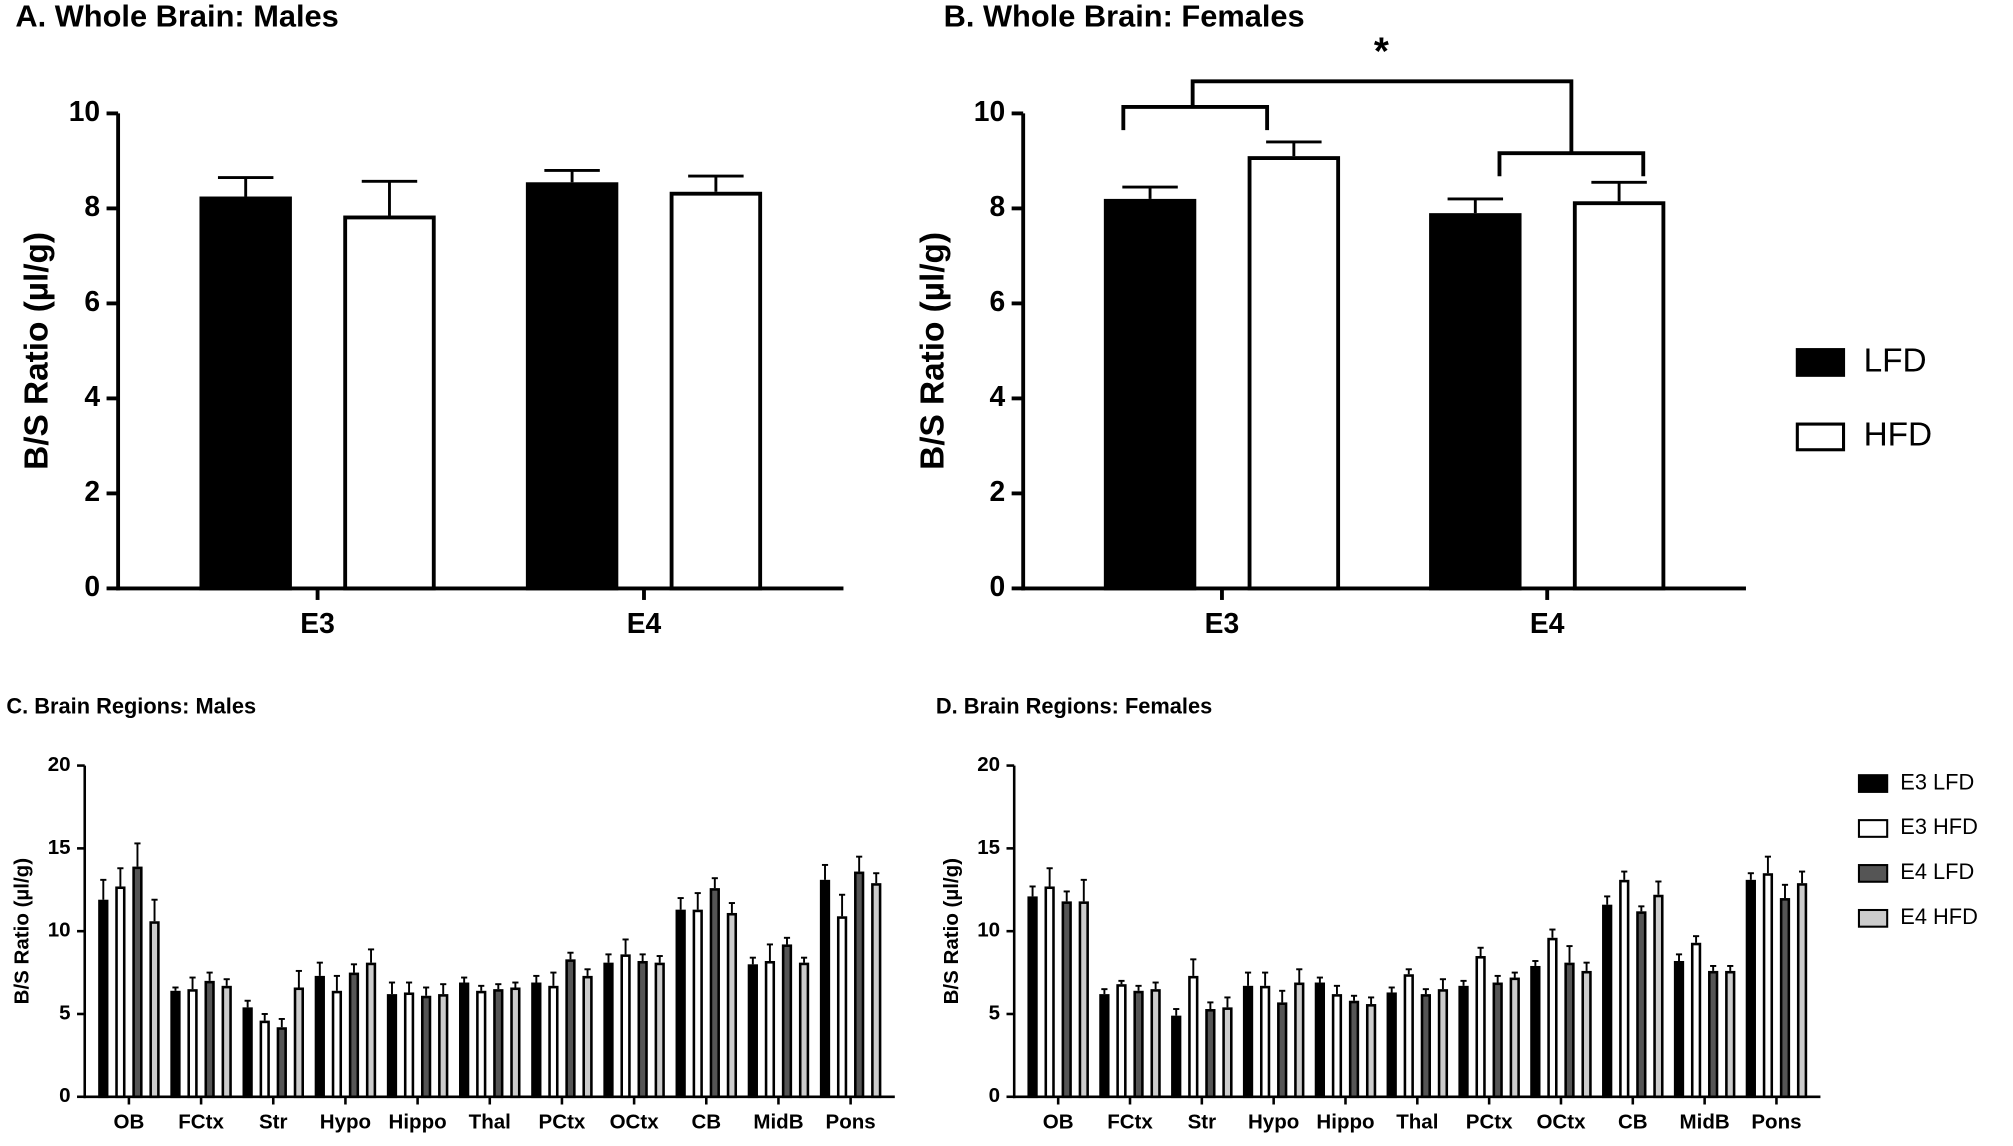 This screenshot has width=2013, height=1146. I want to click on x-tick-label: Pons, so click(1776, 1121).